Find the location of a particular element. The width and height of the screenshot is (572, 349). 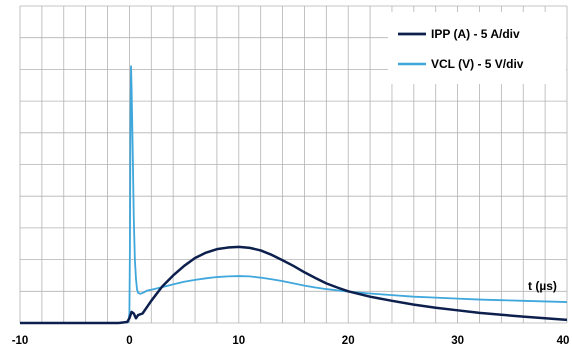

x-tick-label: 0 is located at coordinates (129, 341).